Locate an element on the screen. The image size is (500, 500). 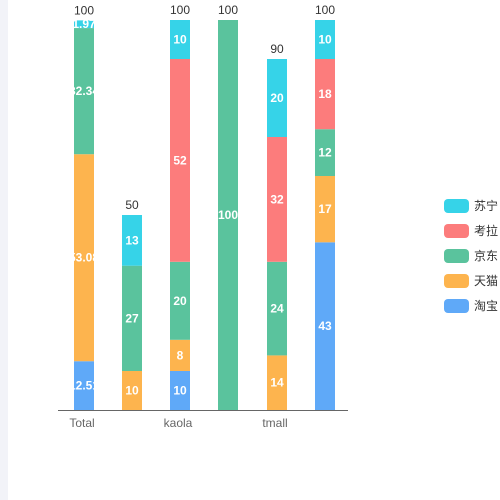
bar-total-label: 90 is located at coordinates (277, 49).